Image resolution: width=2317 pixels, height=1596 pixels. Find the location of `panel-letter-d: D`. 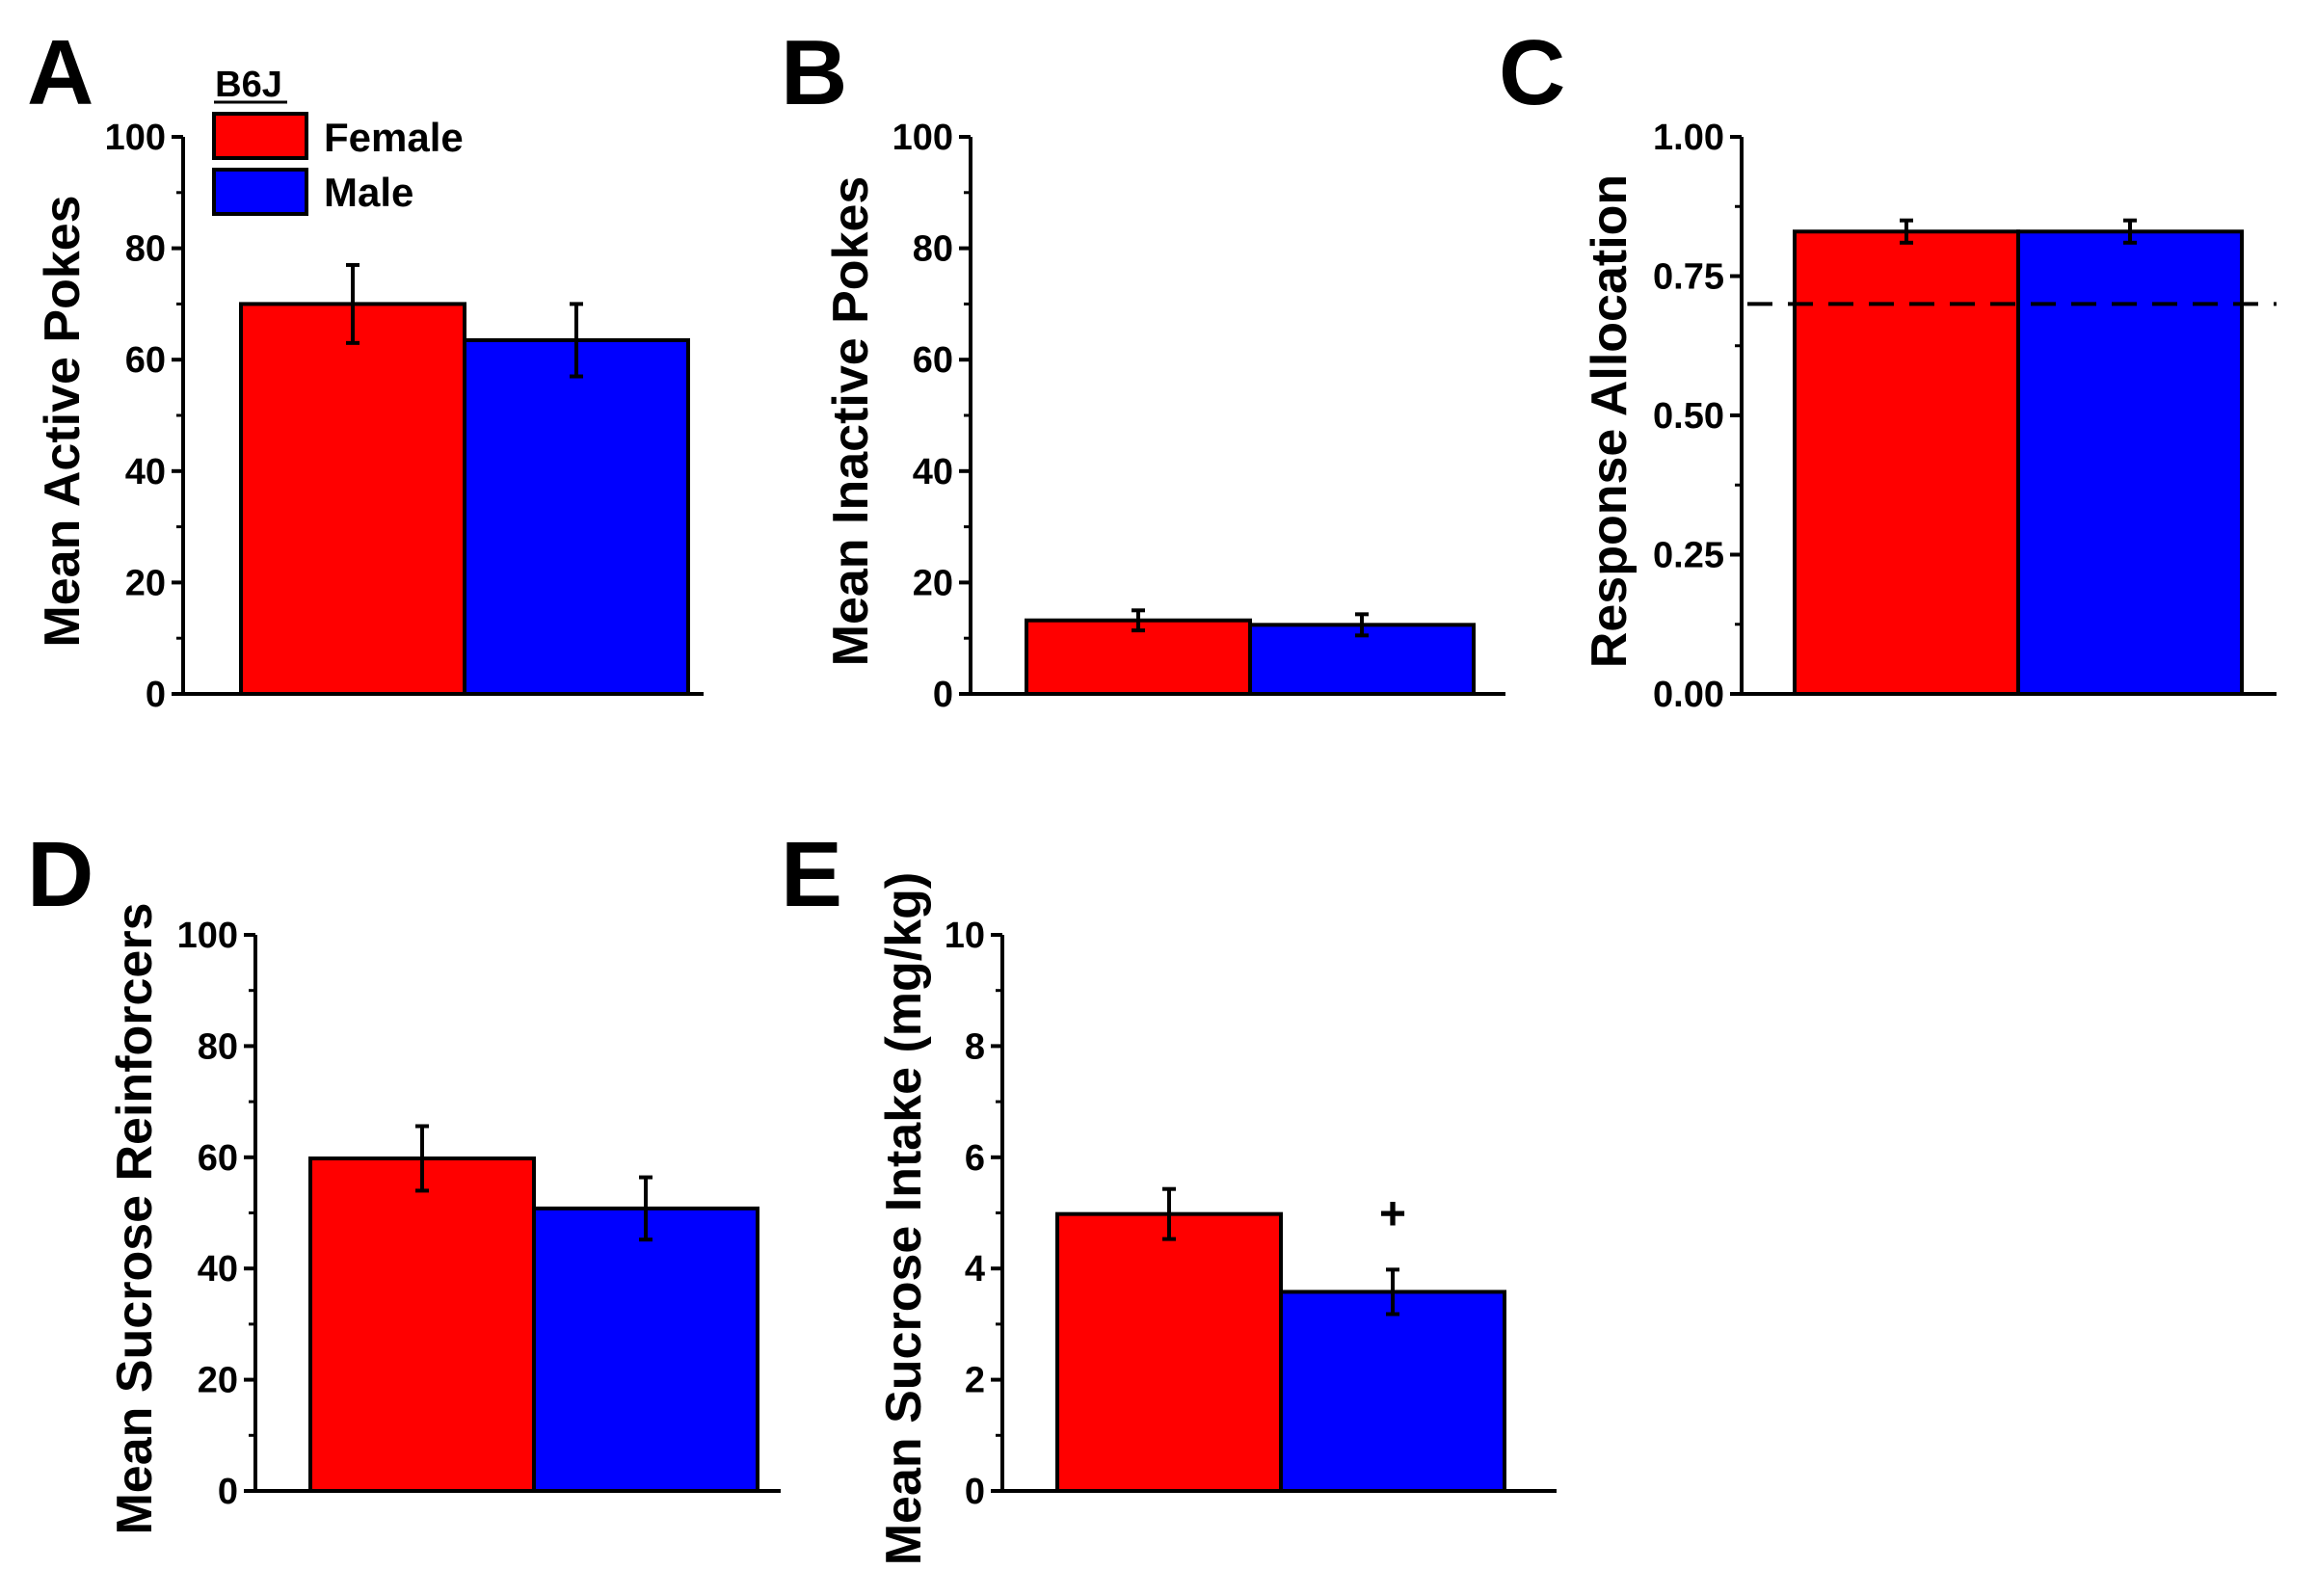

panel-letter-d: D is located at coordinates (60, 874).